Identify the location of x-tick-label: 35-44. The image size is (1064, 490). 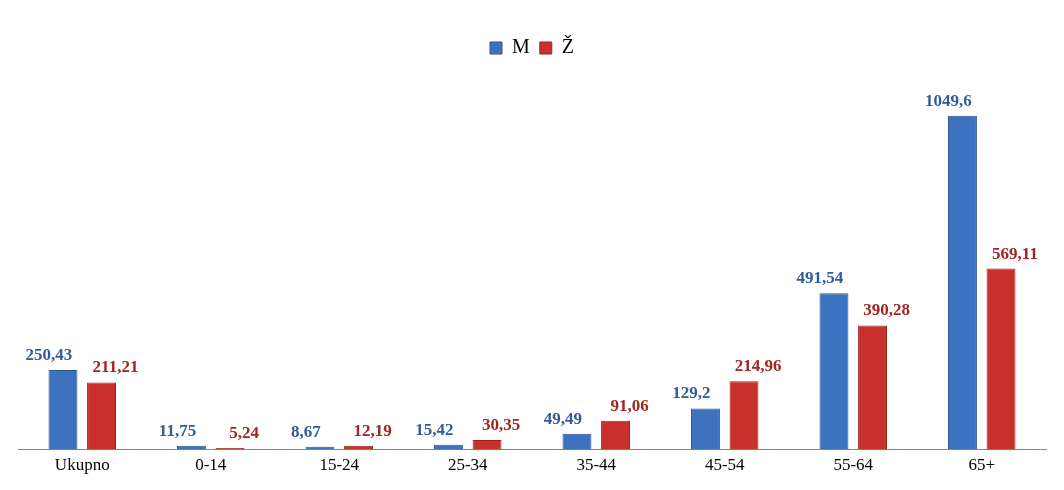
(596, 465).